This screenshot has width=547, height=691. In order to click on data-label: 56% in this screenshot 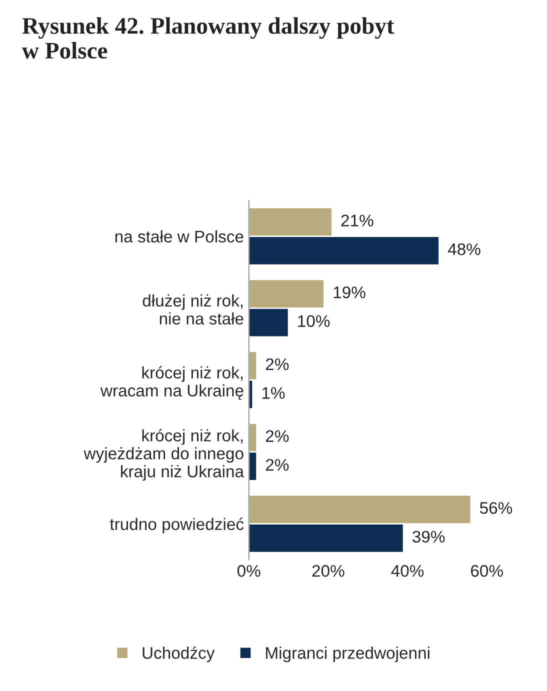, I will do `click(496, 508)`.